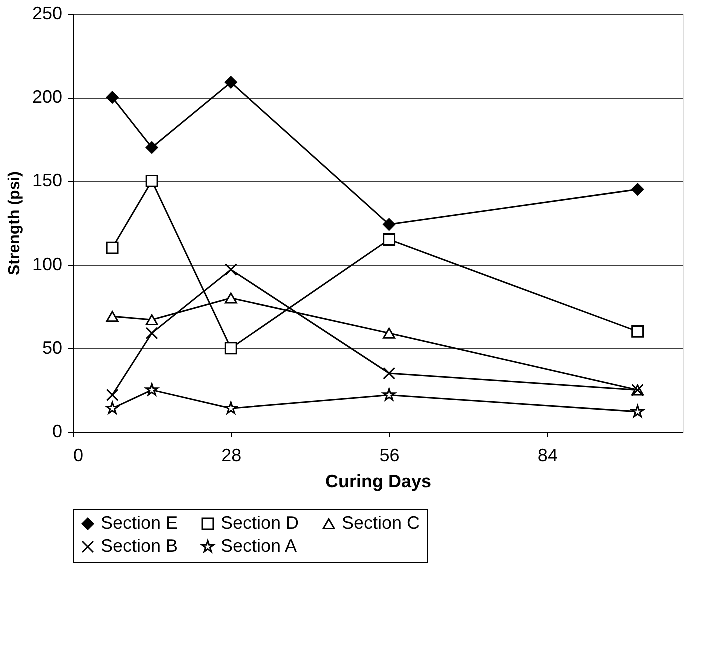  What do you see at coordinates (47, 14) in the screenshot?
I see `y-tick-label: 250` at bounding box center [47, 14].